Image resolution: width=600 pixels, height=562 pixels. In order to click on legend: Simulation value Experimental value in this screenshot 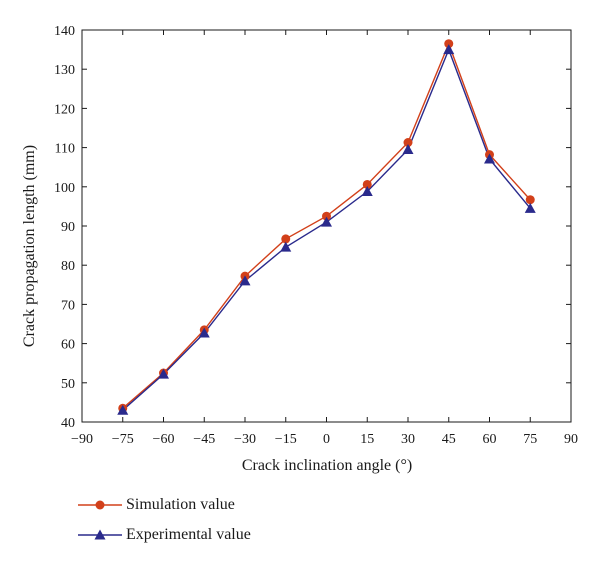, I will do `click(164, 520)`.